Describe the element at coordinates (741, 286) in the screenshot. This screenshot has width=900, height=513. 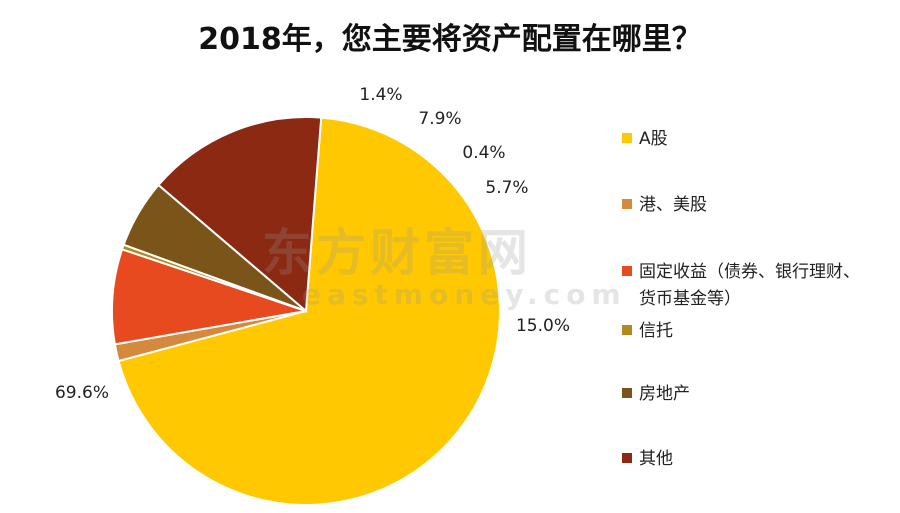
I see `legend-item-2: 固定收益（债券、银行理财、 货币基金等）` at that location.